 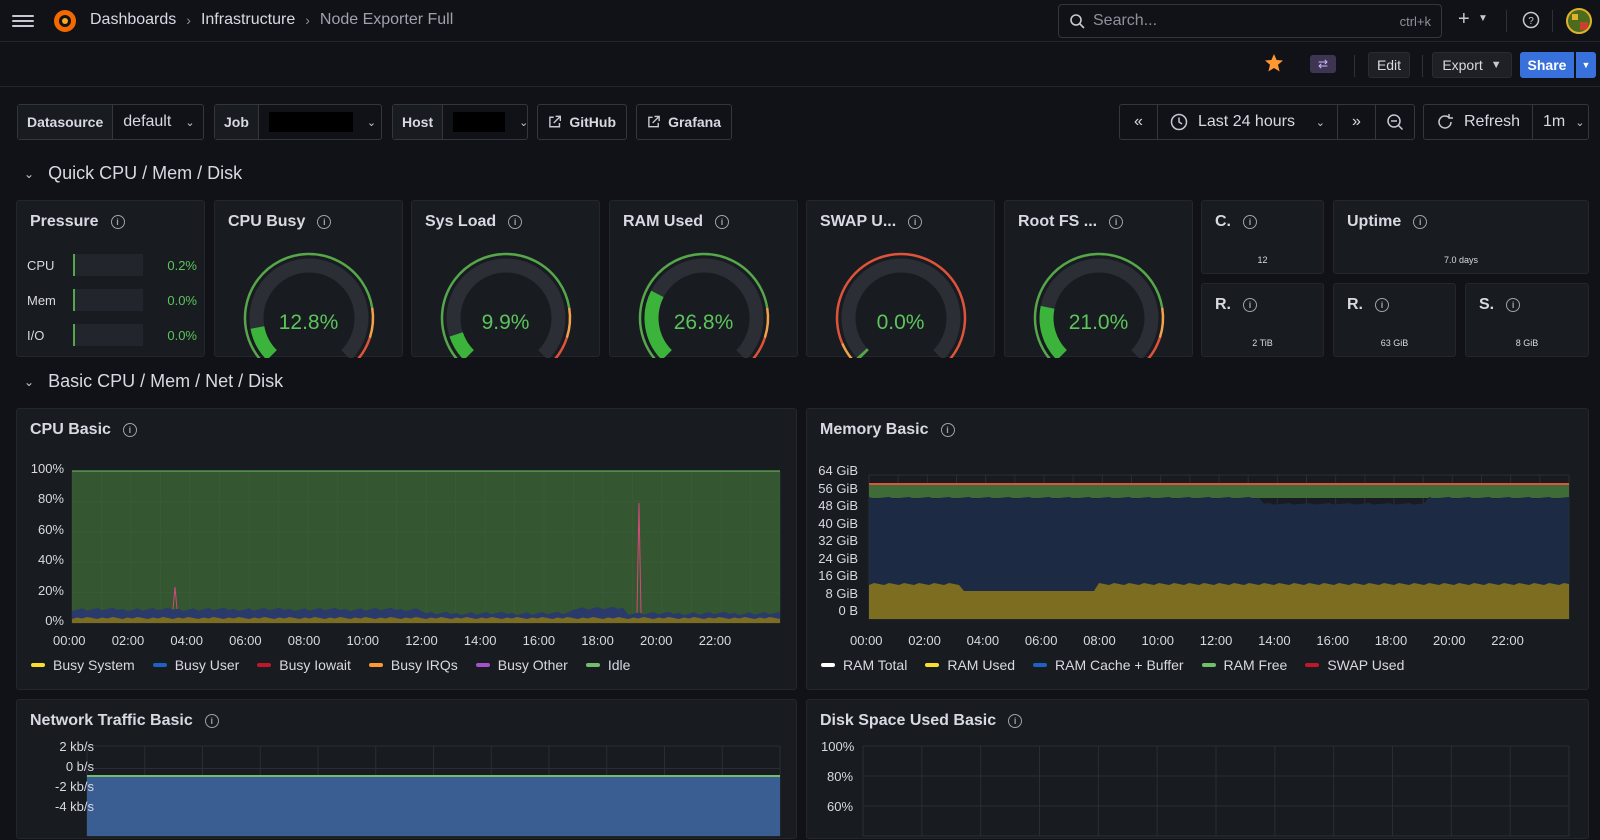 I want to click on legend-item: RAM Free, so click(x=1244, y=665).